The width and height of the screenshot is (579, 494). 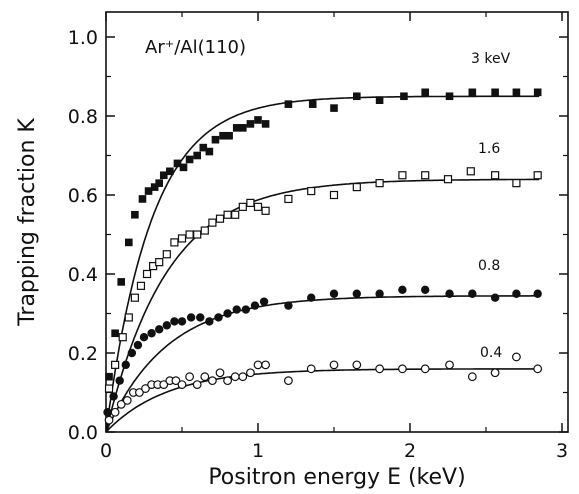 What do you see at coordinates (323, 400) in the screenshot?
I see `fit-curve` at bounding box center [323, 400].